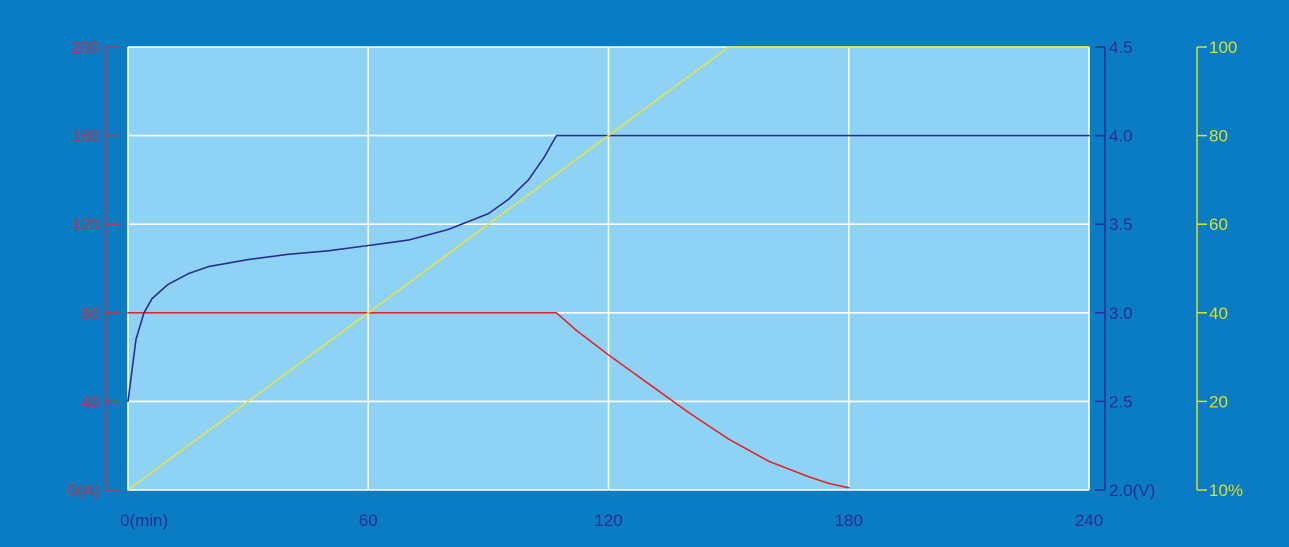  I want to click on left-axis-label-1: 40, so click(90, 401).